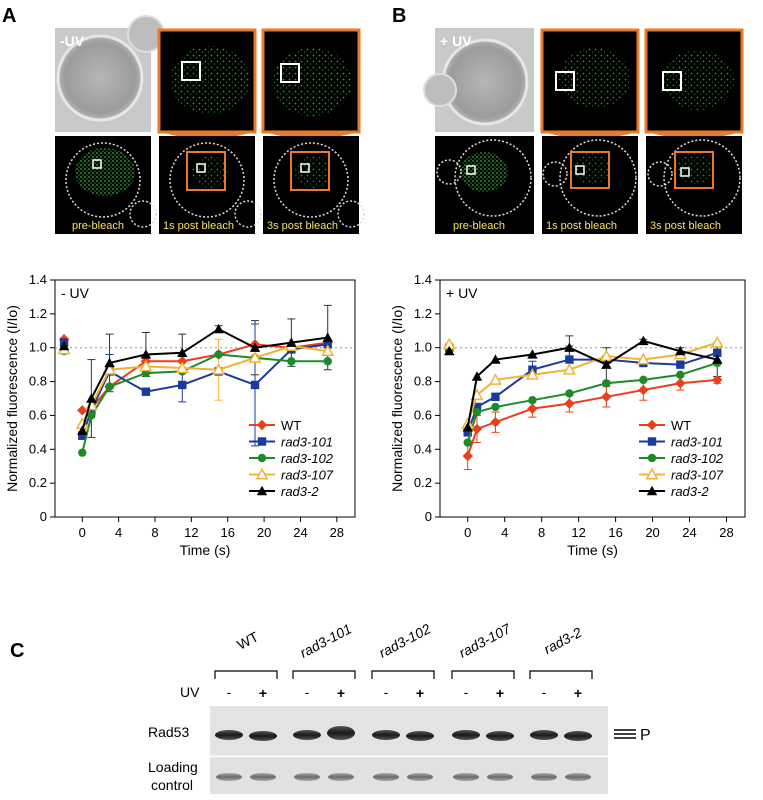 The width and height of the screenshot is (763, 800). Describe the element at coordinates (106, 185) in the screenshot. I see `fluor-image-a-pre` at that location.